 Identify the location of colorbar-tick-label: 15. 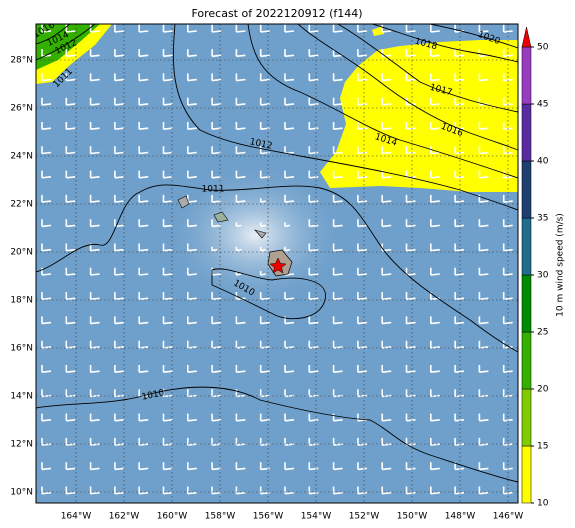
(542, 447).